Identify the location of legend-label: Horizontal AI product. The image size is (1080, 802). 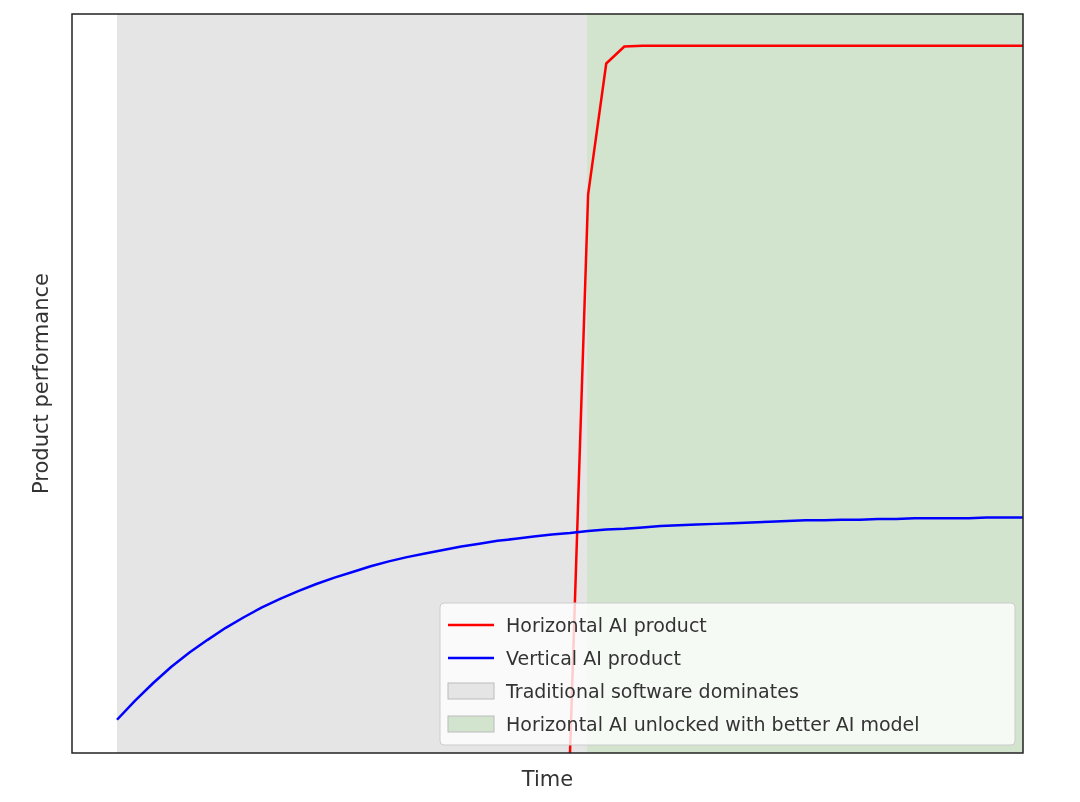
(606, 625).